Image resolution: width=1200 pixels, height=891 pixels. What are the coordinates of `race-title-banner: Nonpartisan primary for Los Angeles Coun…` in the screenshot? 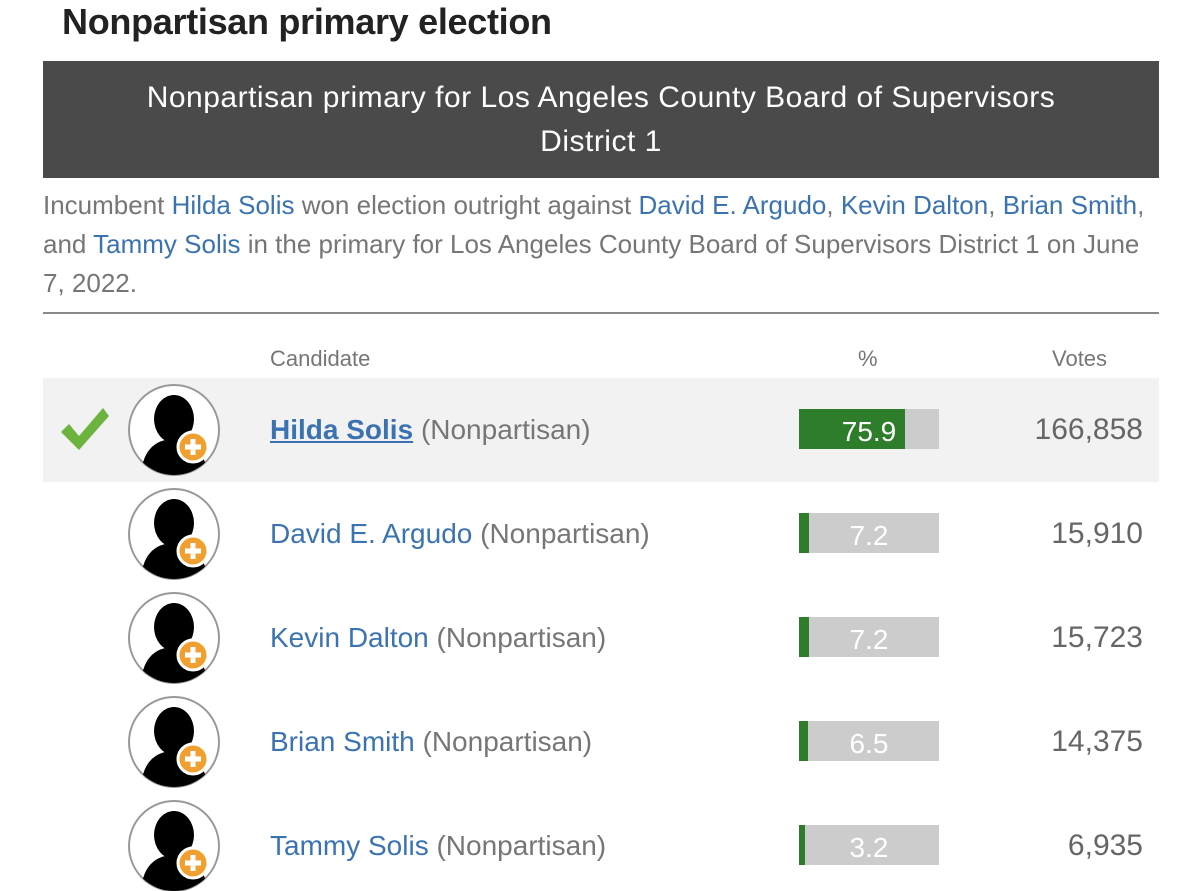 It's located at (601, 119).